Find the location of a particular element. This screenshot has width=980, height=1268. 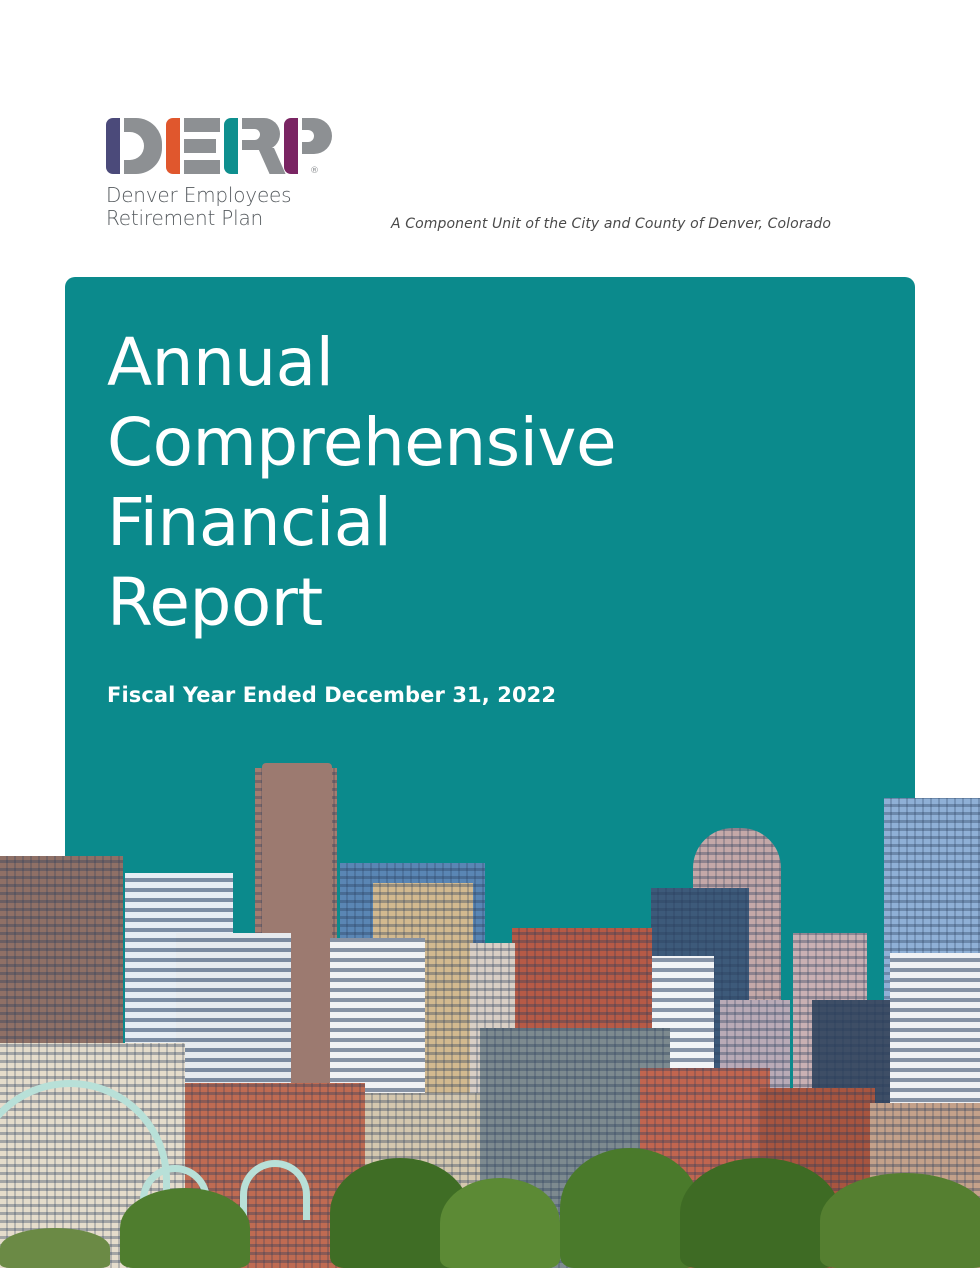

logo-letter-r is located at coordinates (255, 146).